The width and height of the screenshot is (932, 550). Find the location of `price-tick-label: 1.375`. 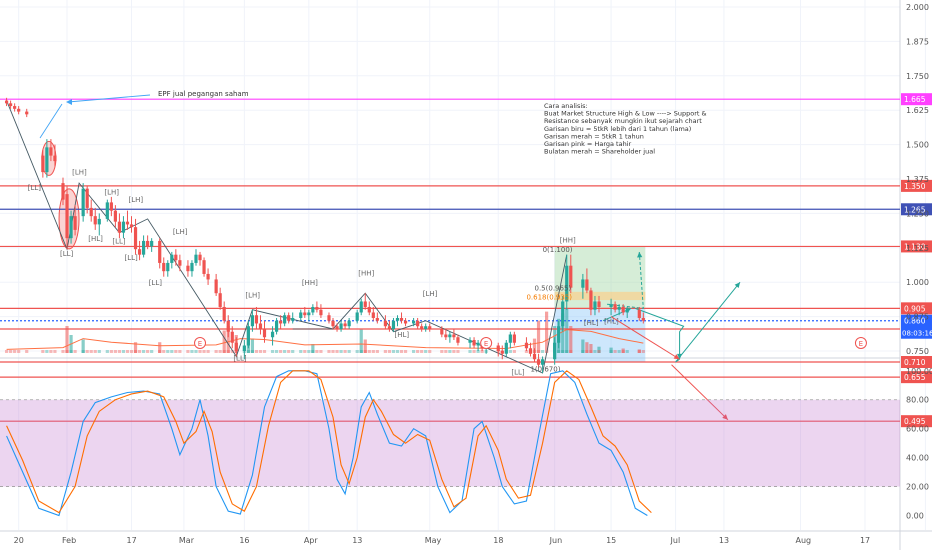

price-tick-label: 1.375 is located at coordinates (917, 179).